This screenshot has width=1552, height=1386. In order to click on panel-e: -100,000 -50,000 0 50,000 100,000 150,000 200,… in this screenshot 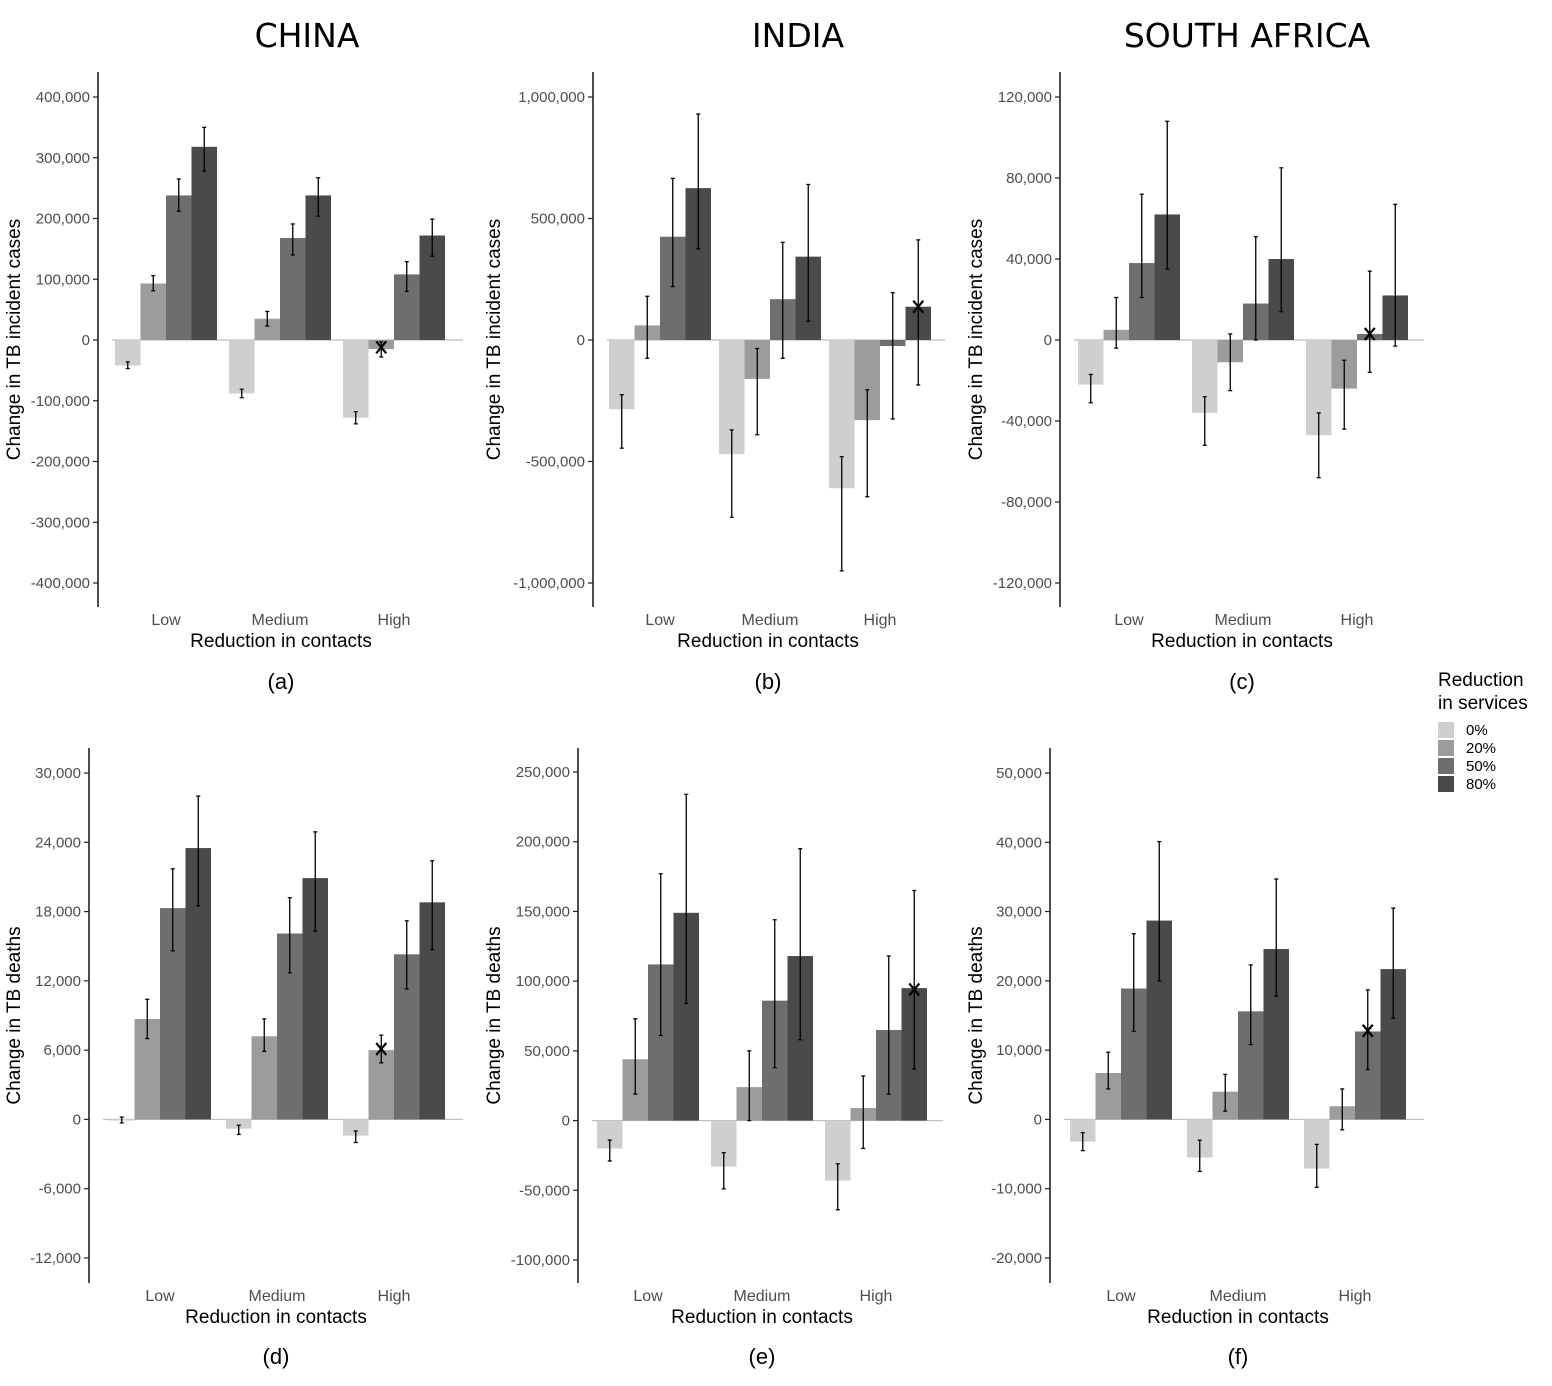, I will do `click(713, 1058)`.